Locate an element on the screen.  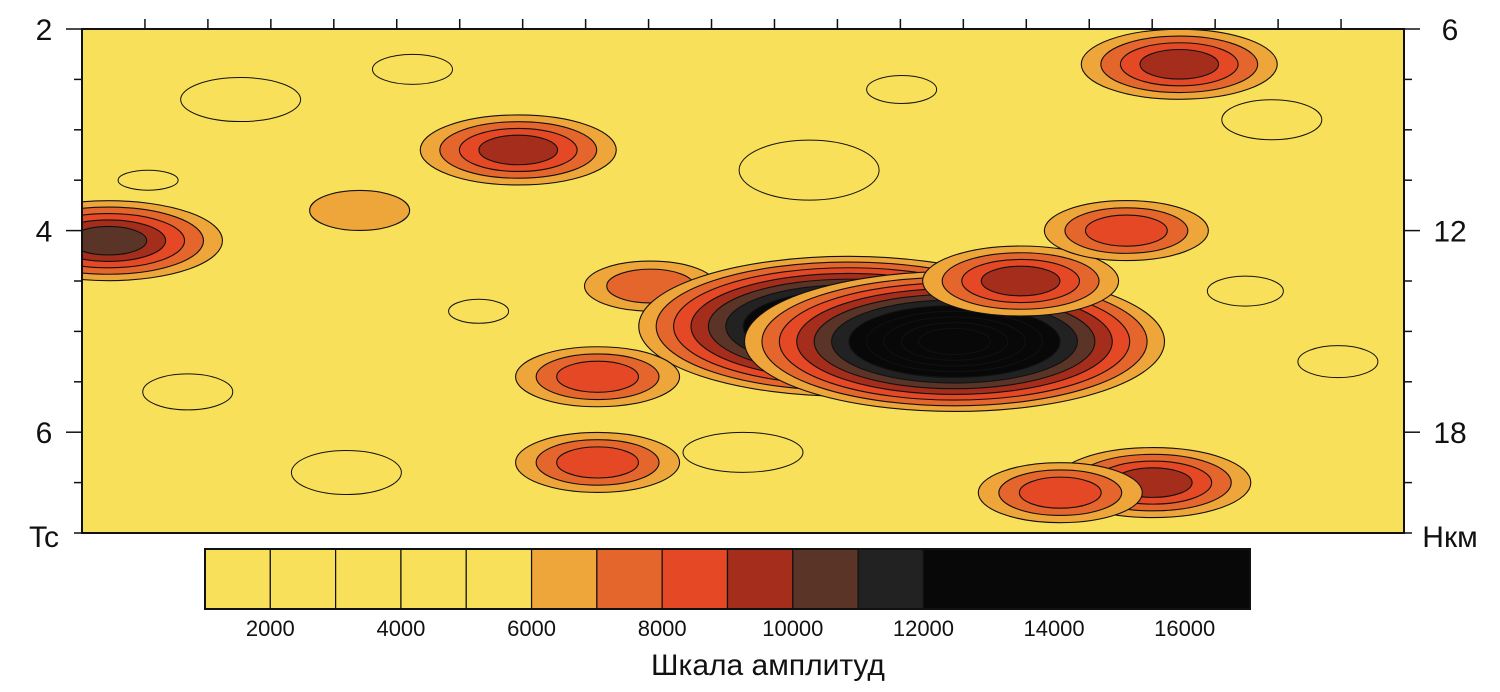
colorbar-tick-label: 4000 is located at coordinates (400, 628).